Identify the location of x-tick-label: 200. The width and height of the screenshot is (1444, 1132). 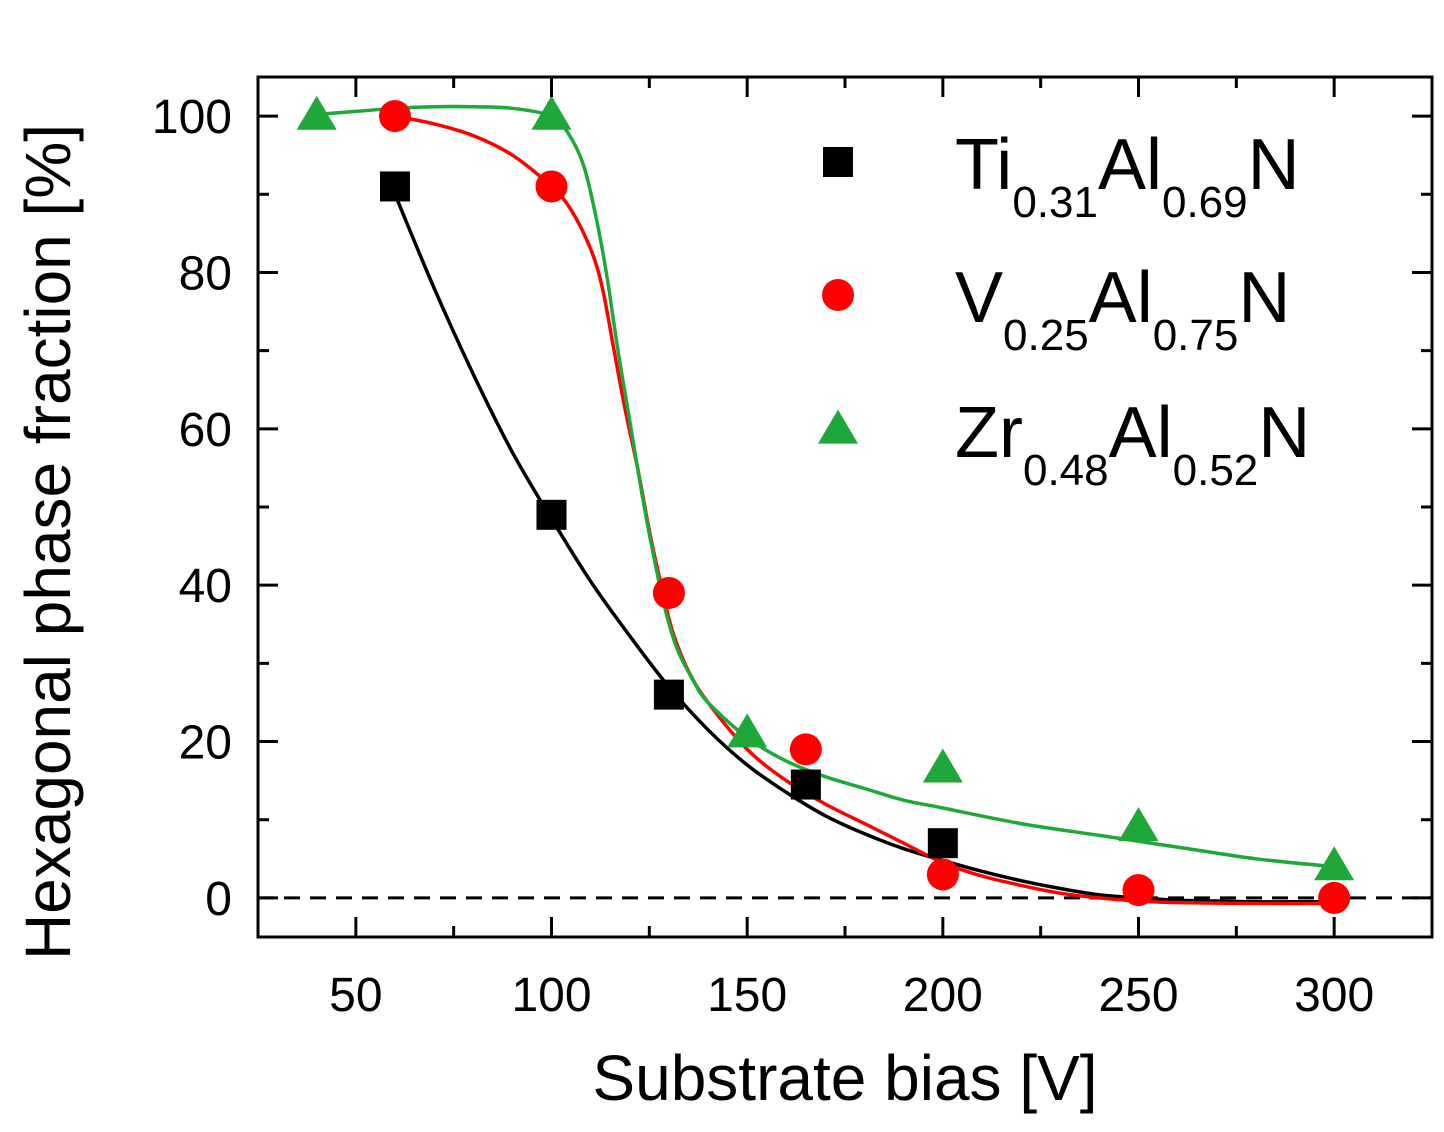
(943, 995).